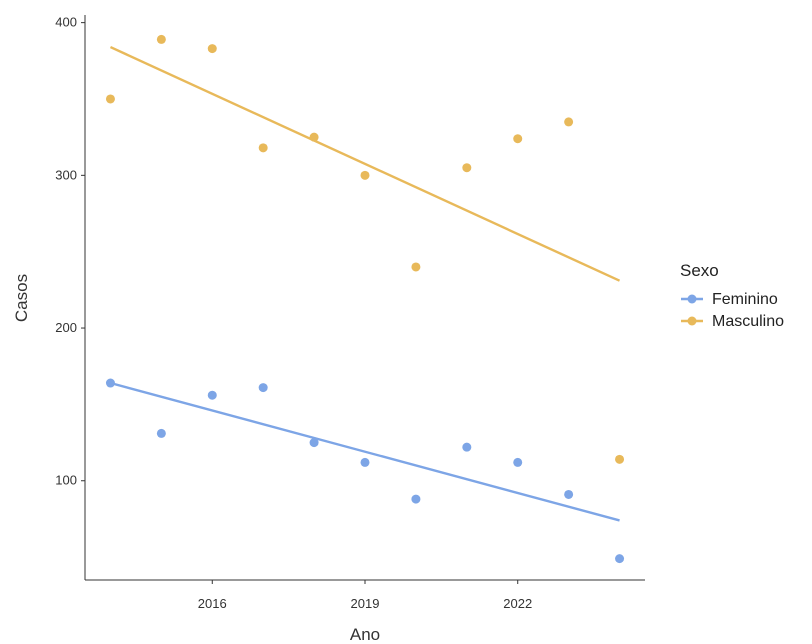 The height and width of the screenshot is (644, 812). I want to click on legend-label: Masculino, so click(748, 321).